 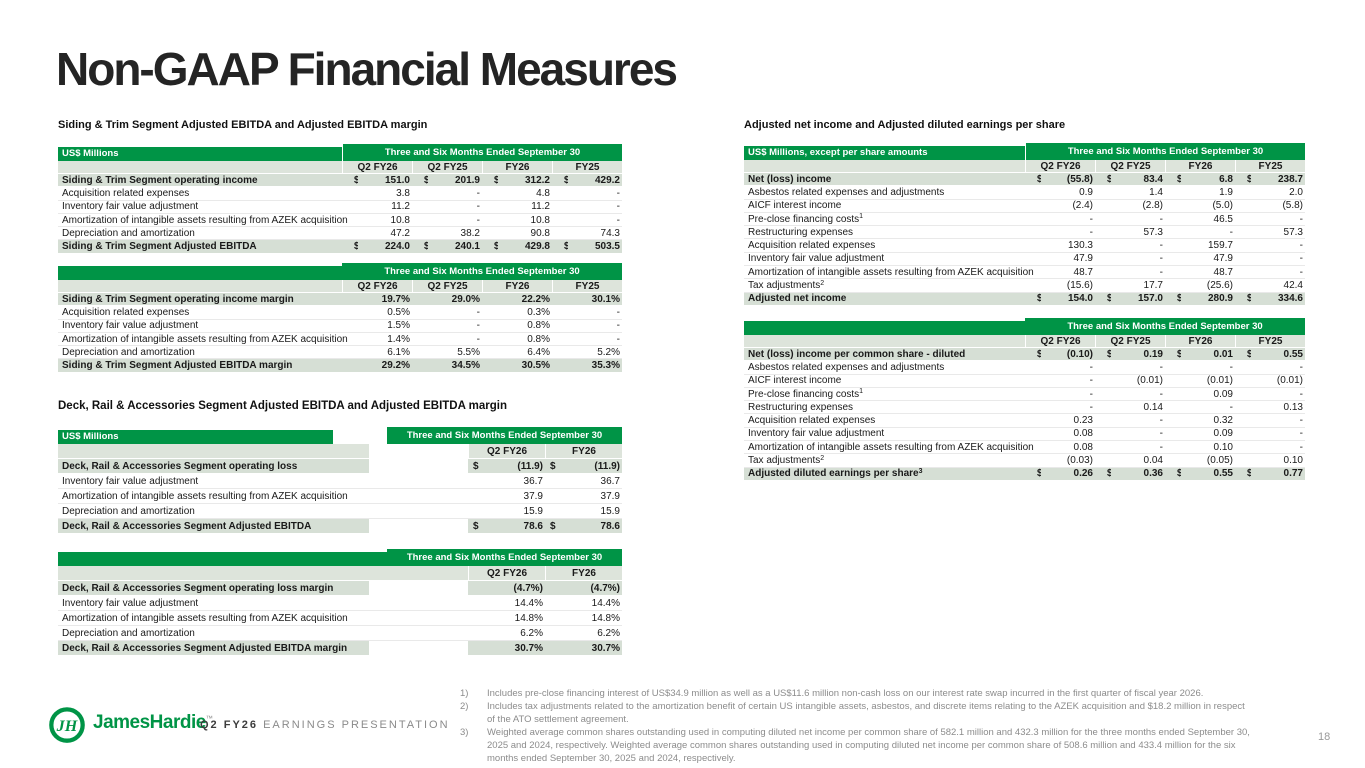 I want to click on value-cell: 429.8, so click(x=525, y=246).